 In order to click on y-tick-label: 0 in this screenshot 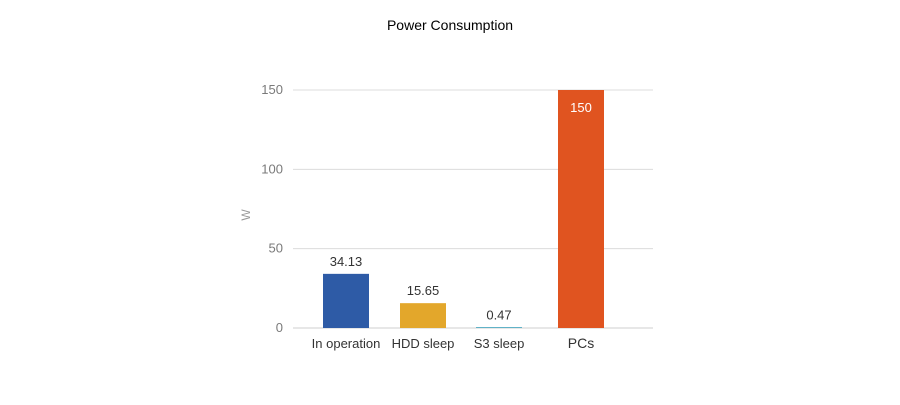, I will do `click(279, 327)`.